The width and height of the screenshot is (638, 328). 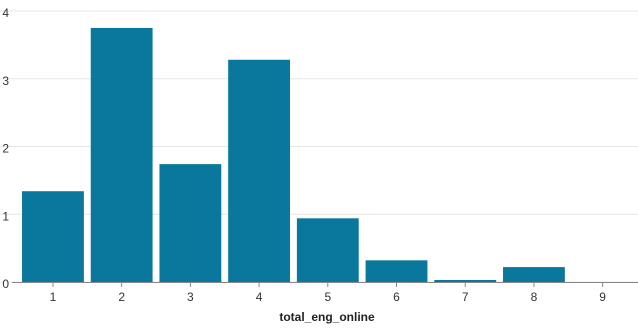 What do you see at coordinates (53, 297) in the screenshot?
I see `x-tick-label: 1` at bounding box center [53, 297].